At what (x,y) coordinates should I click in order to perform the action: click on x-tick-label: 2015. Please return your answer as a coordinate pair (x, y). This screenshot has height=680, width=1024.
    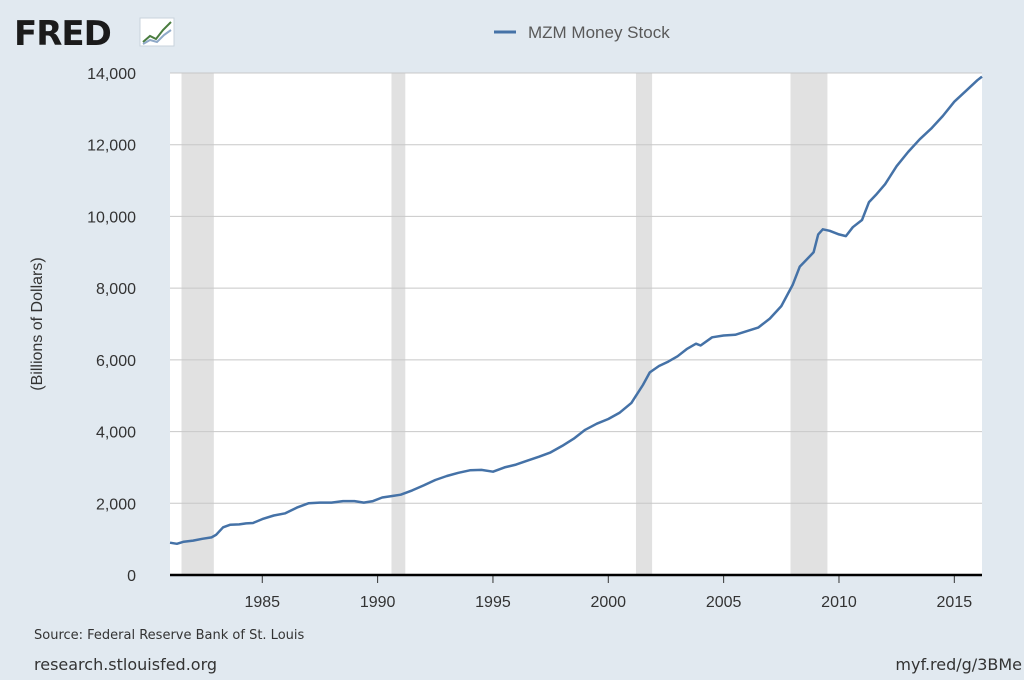
    Looking at the image, I should click on (955, 602).